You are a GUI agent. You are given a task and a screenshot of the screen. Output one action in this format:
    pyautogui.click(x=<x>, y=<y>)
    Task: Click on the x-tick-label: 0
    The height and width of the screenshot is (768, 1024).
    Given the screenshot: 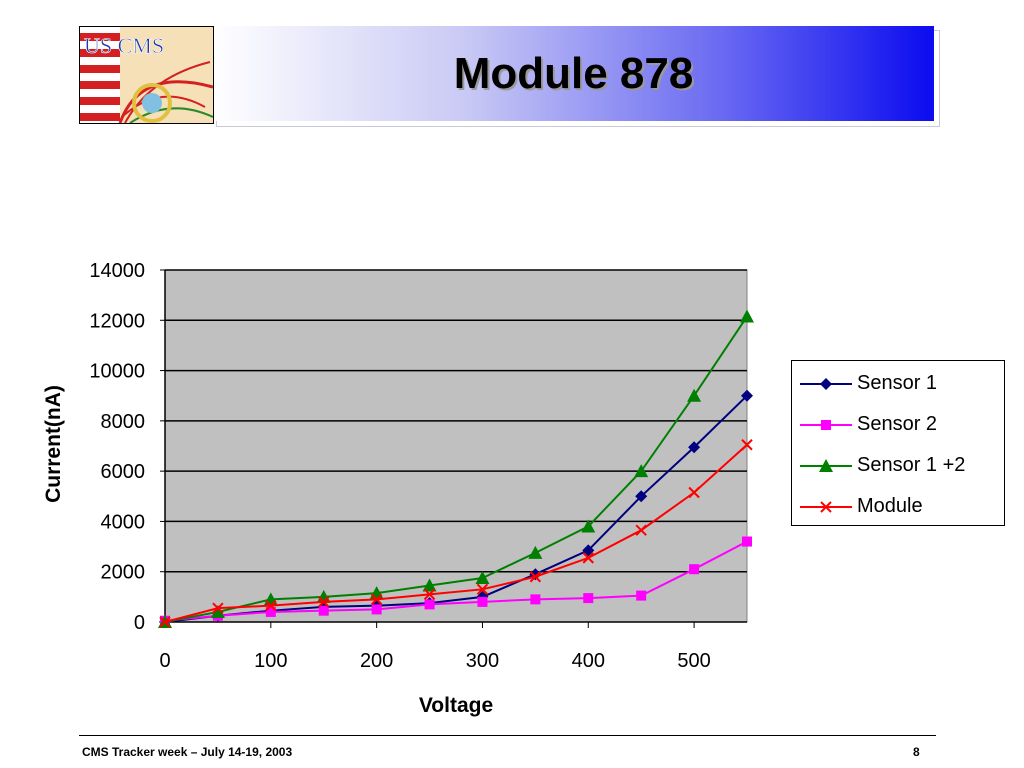 What is the action you would take?
    pyautogui.click(x=164, y=661)
    